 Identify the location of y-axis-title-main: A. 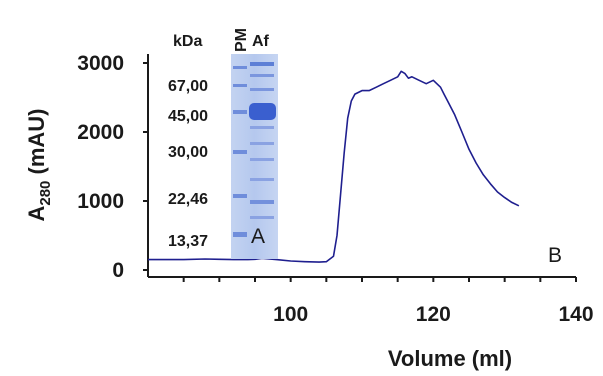
(36, 214).